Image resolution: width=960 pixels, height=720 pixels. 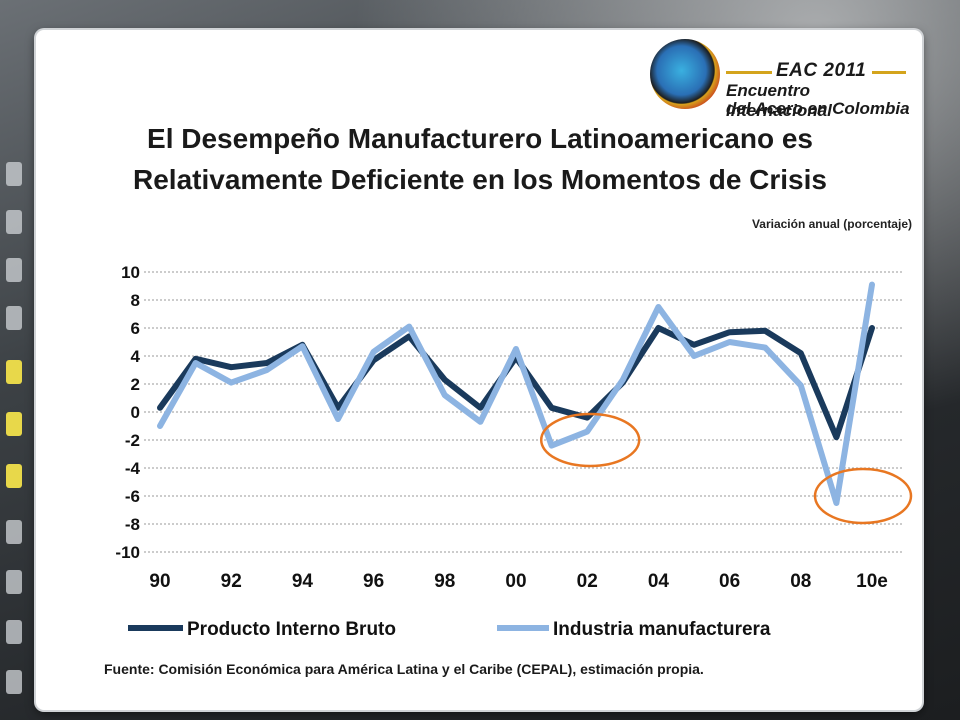 What do you see at coordinates (159, 581) in the screenshot?
I see `x-tick-label: 90` at bounding box center [159, 581].